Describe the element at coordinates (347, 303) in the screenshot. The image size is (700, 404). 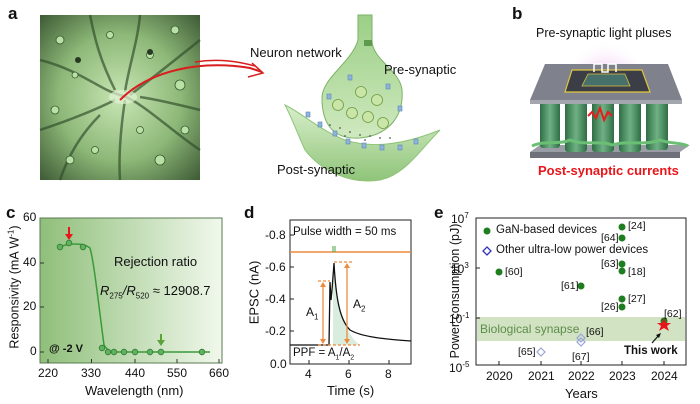
I see `a2-arrow-icon` at that location.